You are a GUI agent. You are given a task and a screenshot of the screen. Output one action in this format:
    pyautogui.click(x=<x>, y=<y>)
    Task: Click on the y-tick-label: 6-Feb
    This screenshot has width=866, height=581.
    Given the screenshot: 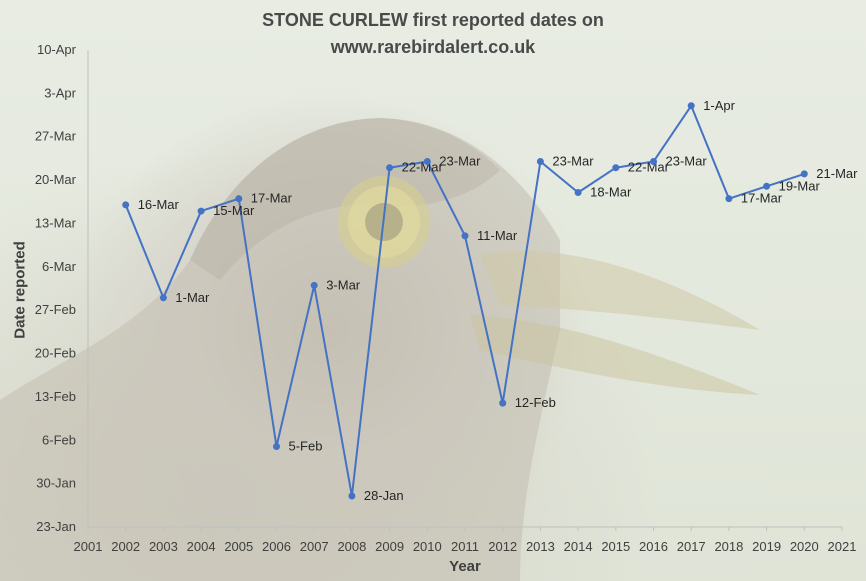 What is the action you would take?
    pyautogui.click(x=59, y=439)
    